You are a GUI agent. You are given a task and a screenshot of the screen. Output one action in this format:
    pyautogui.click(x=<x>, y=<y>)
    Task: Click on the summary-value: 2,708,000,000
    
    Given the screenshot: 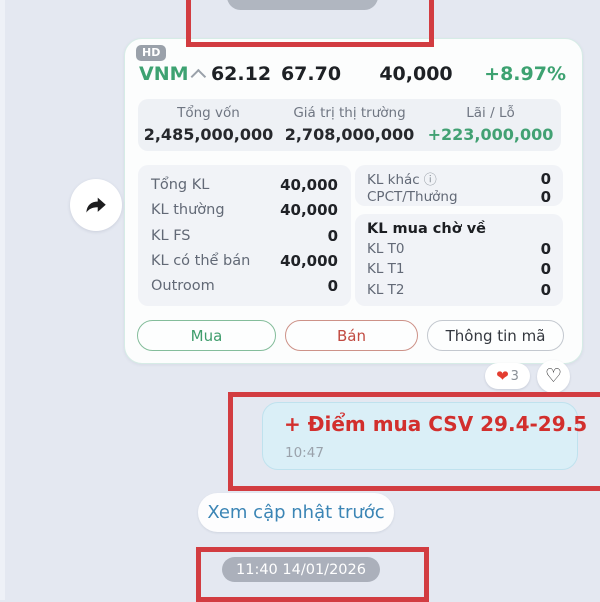 What is the action you would take?
    pyautogui.click(x=349, y=135)
    